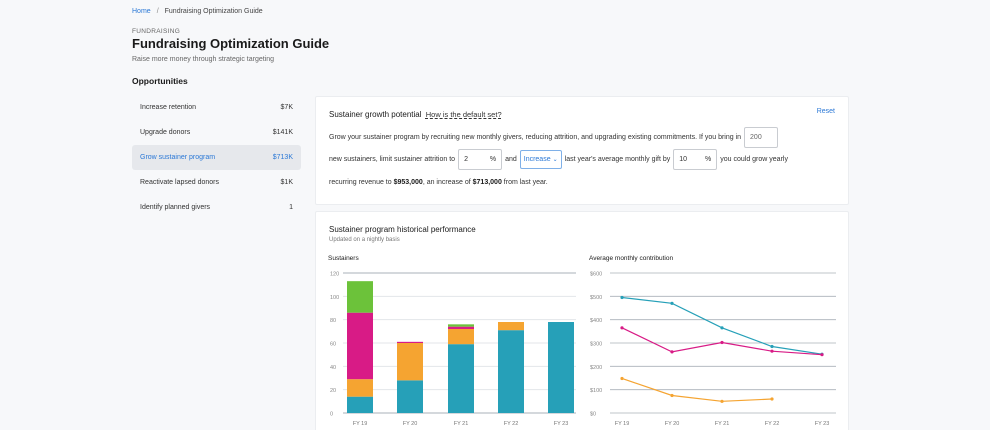 This screenshot has width=990, height=430. Describe the element at coordinates (446, 182) in the screenshot. I see `sentence-text: , an increase of` at that location.